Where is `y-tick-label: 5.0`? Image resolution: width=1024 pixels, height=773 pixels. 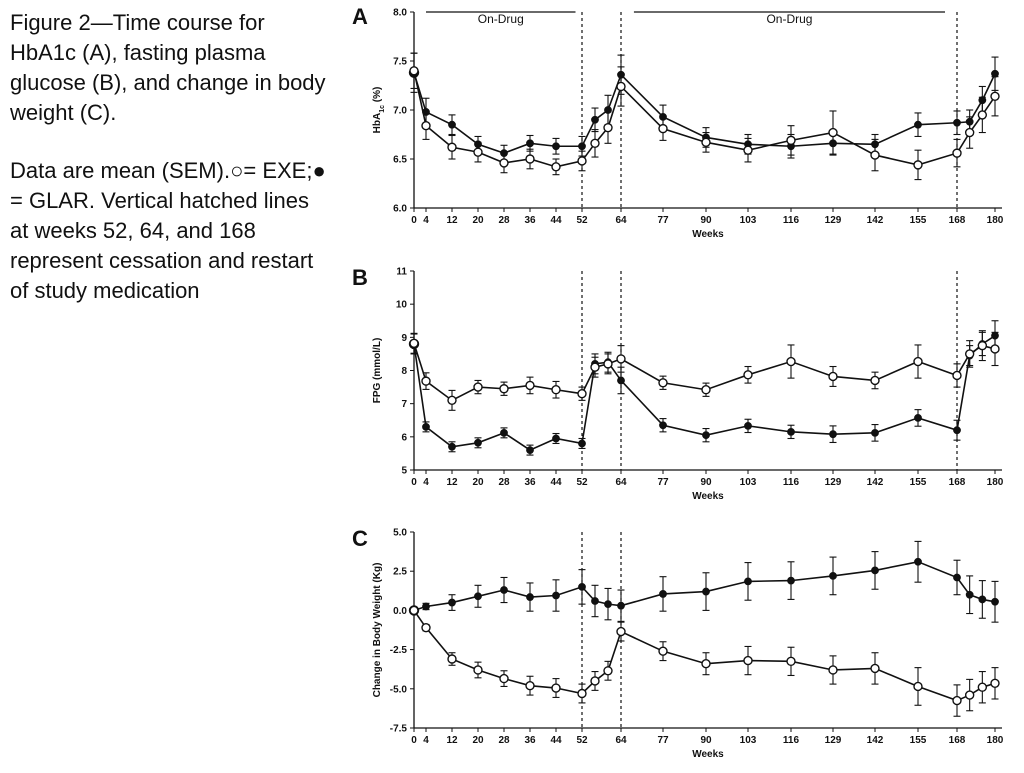
y-tick-label: 5.0 is located at coordinates (400, 533).